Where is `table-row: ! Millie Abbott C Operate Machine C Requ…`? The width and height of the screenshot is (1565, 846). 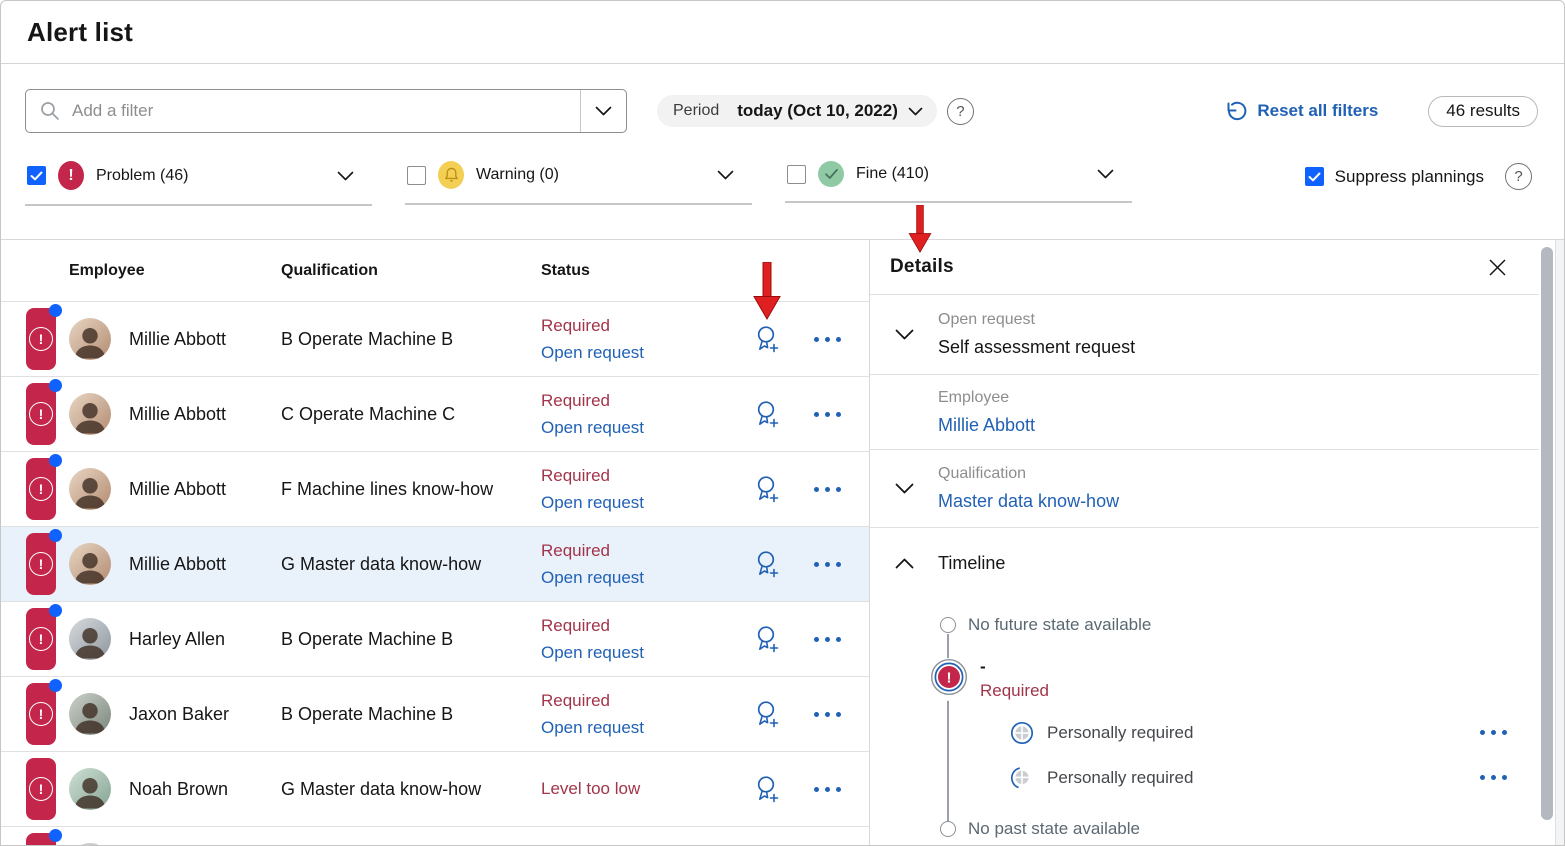
table-row: ! Millie Abbott C Operate Machine C Requ… is located at coordinates (435, 413).